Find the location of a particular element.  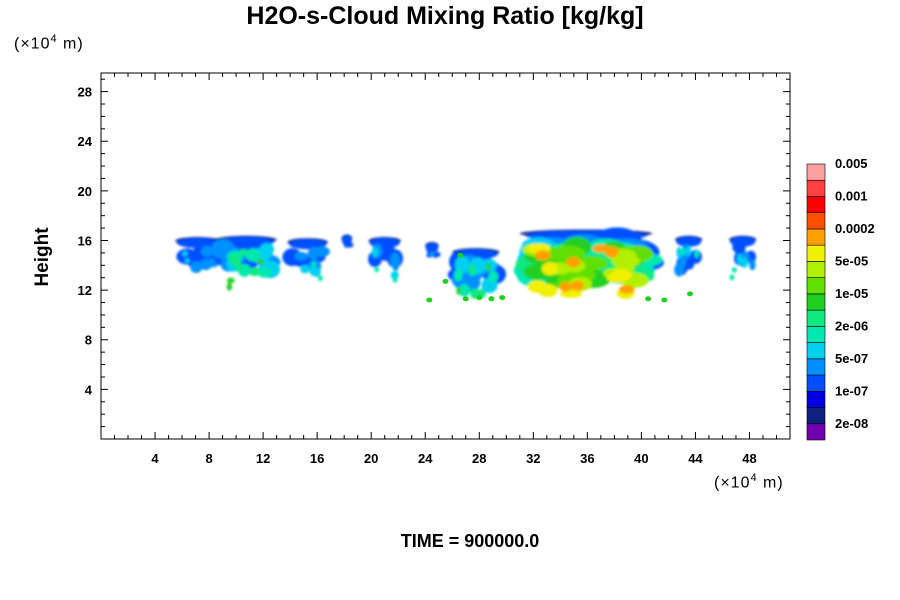

colorbar-label: 0.001 is located at coordinates (851, 195).